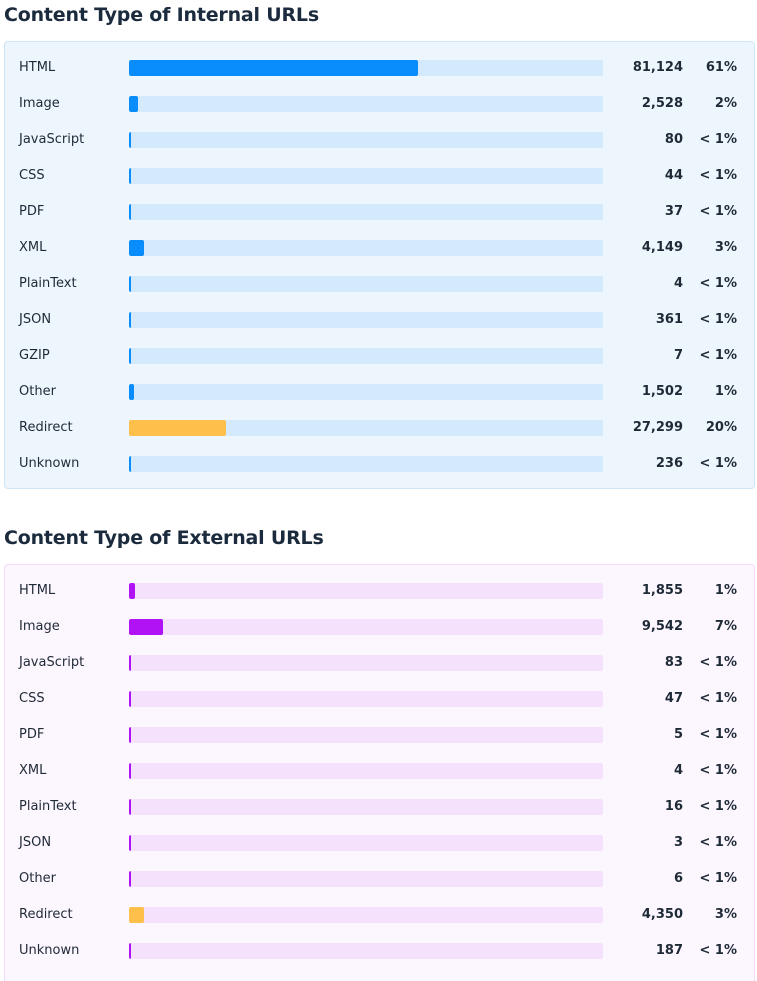 The height and width of the screenshot is (981, 757). I want to click on external-row-plaintext: PlainText 16 < 1%, so click(379, 807).